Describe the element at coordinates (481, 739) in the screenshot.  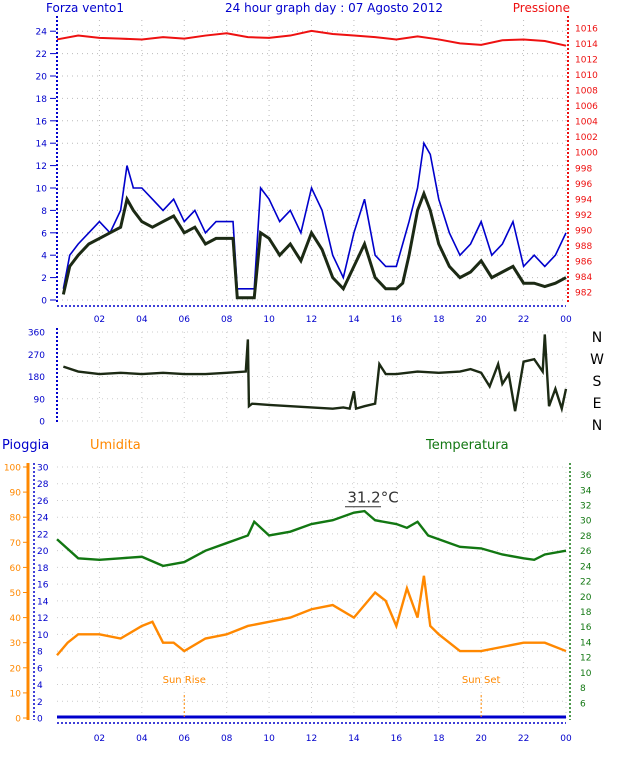
I see `x-tick-label: 20` at that location.